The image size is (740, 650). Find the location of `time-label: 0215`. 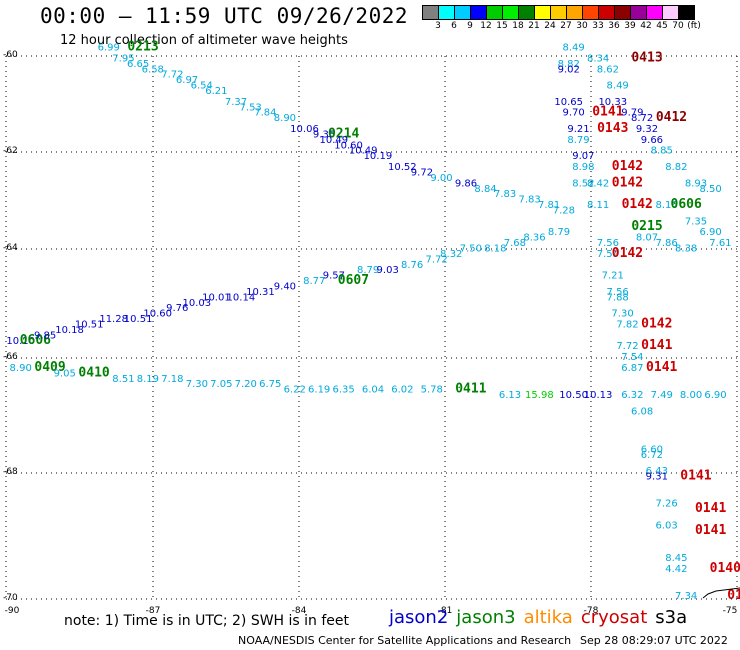

time-label: 0215 is located at coordinates (646, 226).